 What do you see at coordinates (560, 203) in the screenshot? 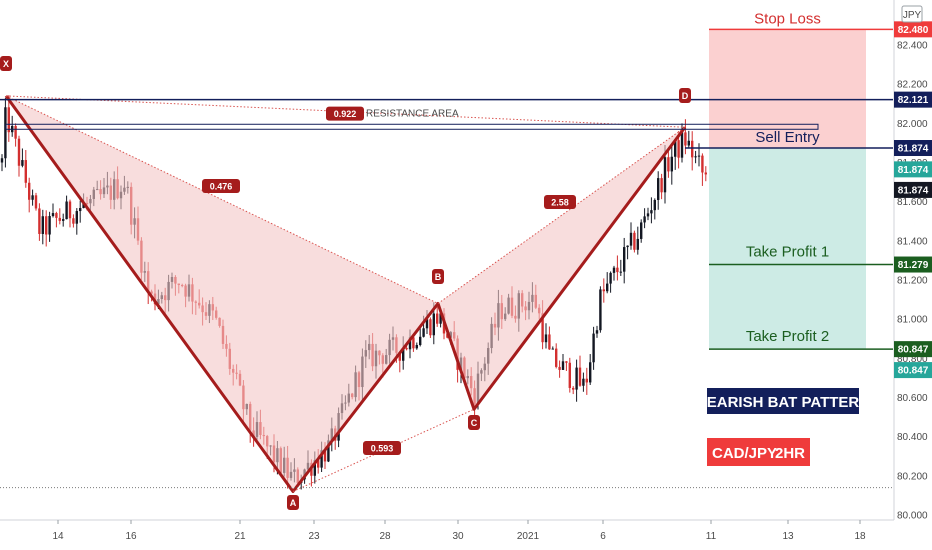
I see `ratio-bd: 2.58` at bounding box center [560, 203].